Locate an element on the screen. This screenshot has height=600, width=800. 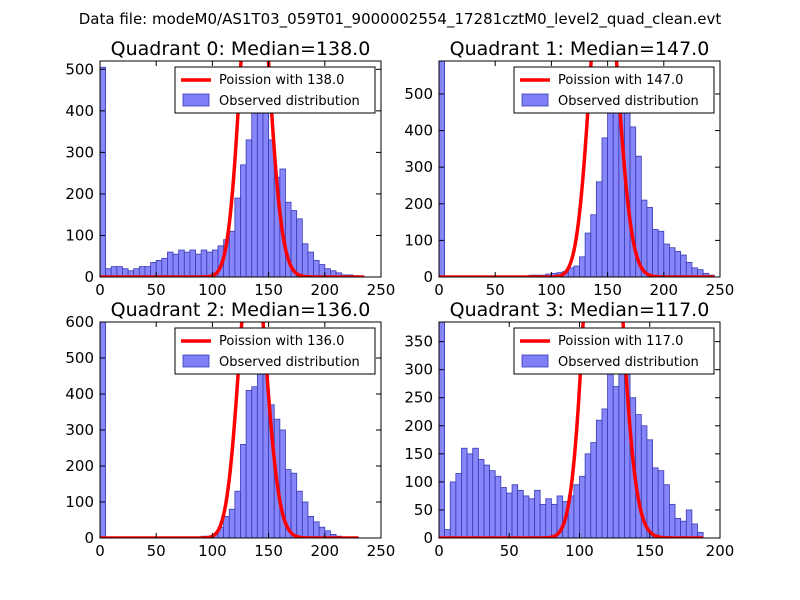
y-tick-label: 600 is located at coordinates (79, 322).